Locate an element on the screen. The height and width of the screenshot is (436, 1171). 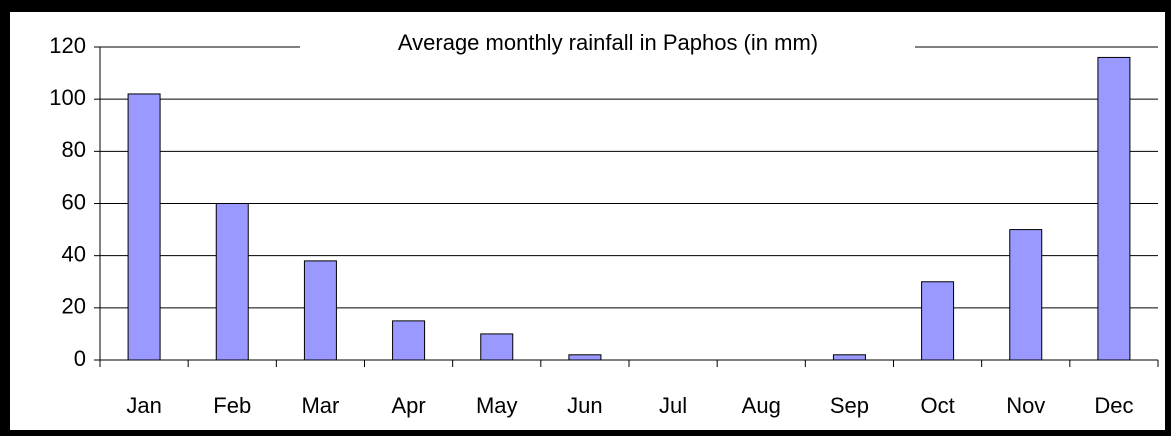
y-tick-label: 120 is located at coordinates (67, 45).